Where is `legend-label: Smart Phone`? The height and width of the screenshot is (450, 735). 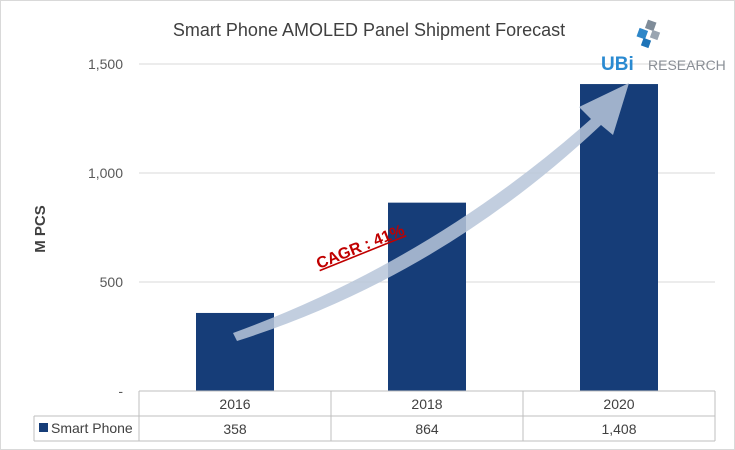 legend-label: Smart Phone is located at coordinates (92, 428).